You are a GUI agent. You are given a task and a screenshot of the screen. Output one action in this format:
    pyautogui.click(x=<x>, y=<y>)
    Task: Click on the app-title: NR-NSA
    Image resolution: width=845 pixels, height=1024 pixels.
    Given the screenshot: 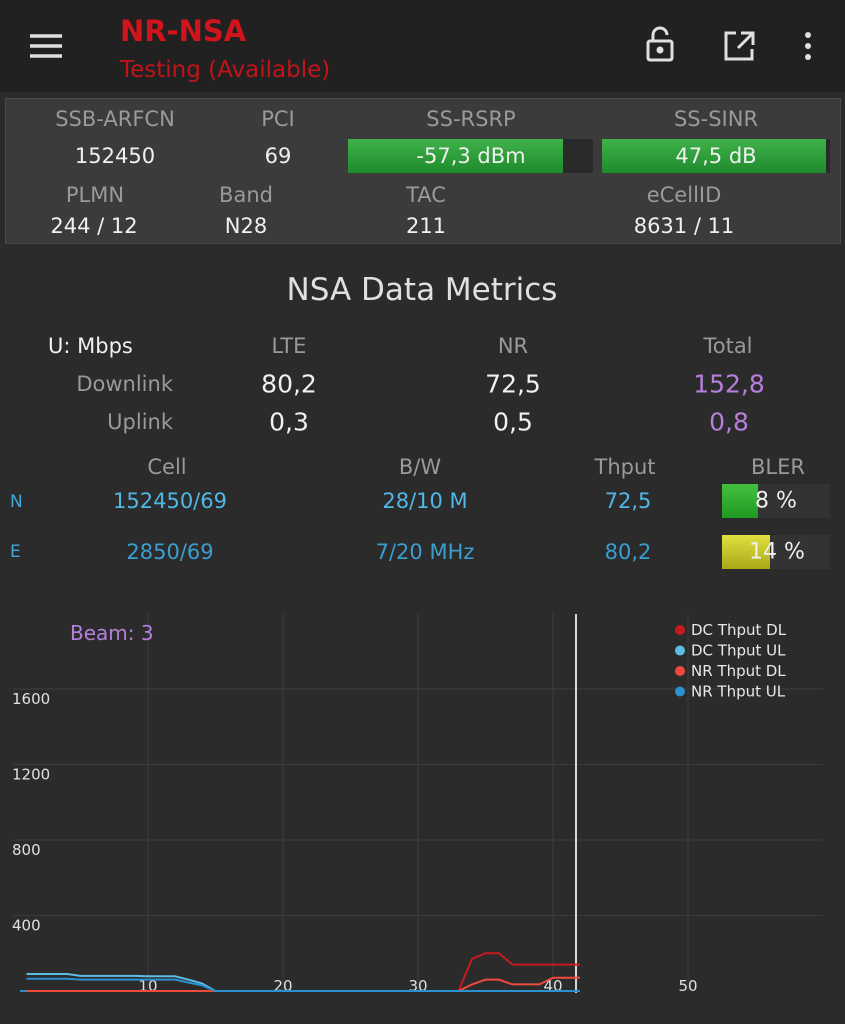 What is the action you would take?
    pyautogui.click(x=183, y=31)
    